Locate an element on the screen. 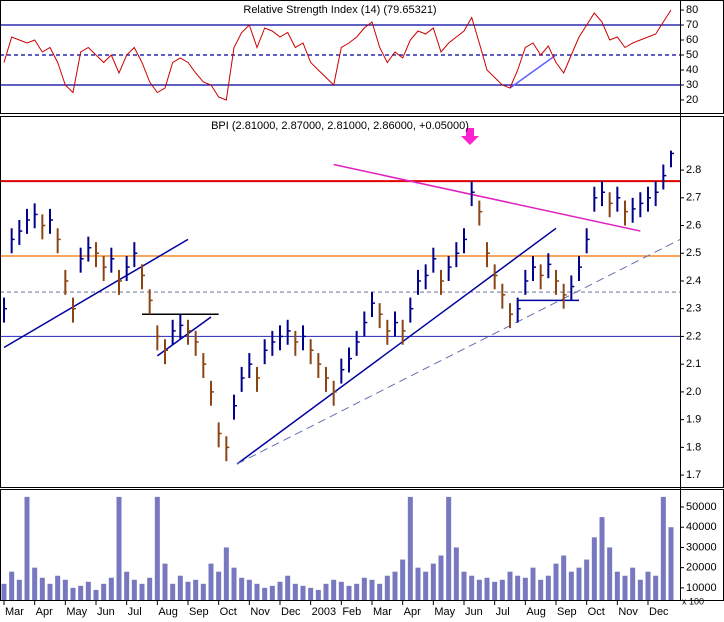 The width and height of the screenshot is (724, 622). x-tick-label: Feb is located at coordinates (351, 612).